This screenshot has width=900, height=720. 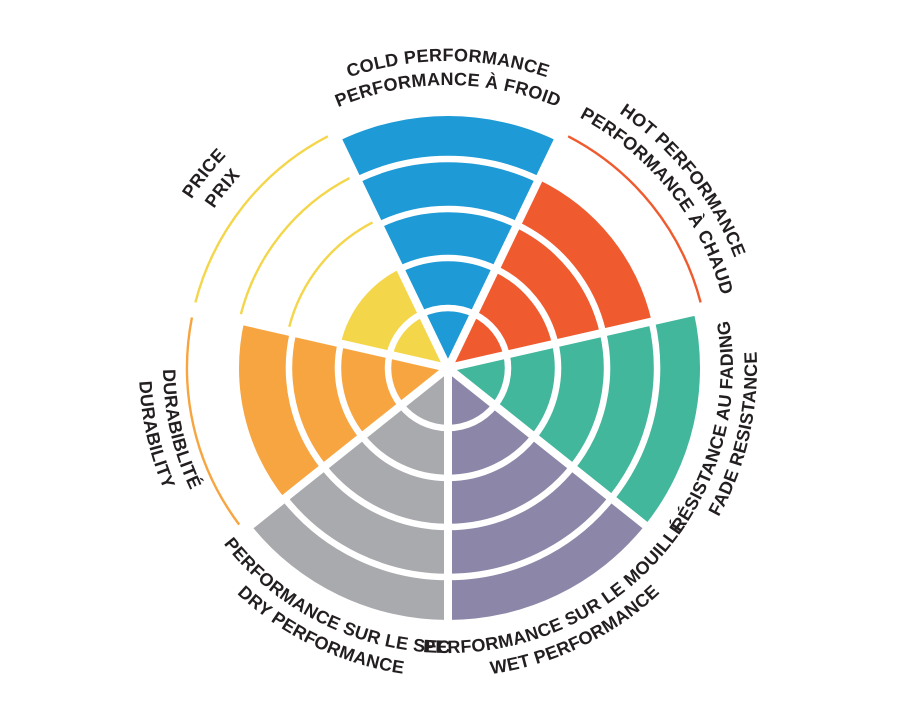 I want to click on segment-label-text-hot-line1: HOT PERFORMANCE, so click(x=683, y=180).